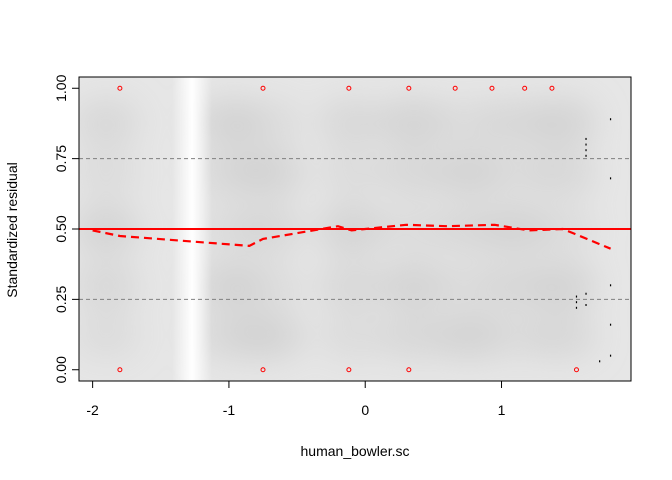  I want to click on y-tick-label: 0.25, so click(61, 299).